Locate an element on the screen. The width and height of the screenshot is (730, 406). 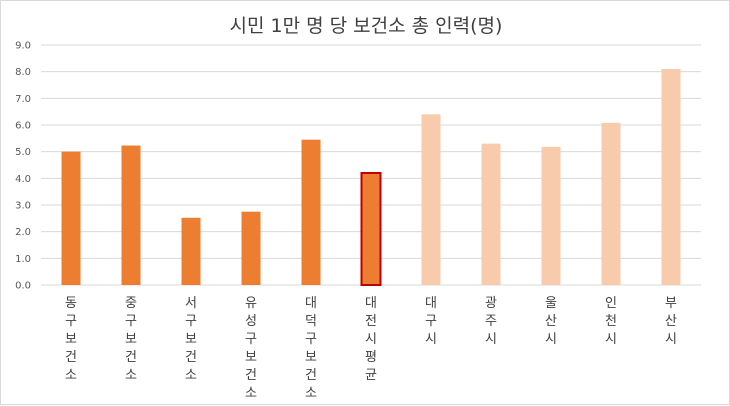
y-tick-label: 4.0 is located at coordinates (23, 179).